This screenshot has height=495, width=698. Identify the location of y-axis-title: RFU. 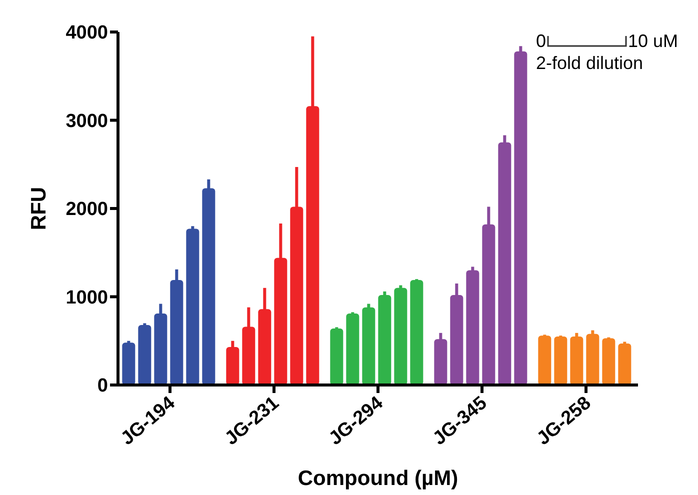
(38, 208).